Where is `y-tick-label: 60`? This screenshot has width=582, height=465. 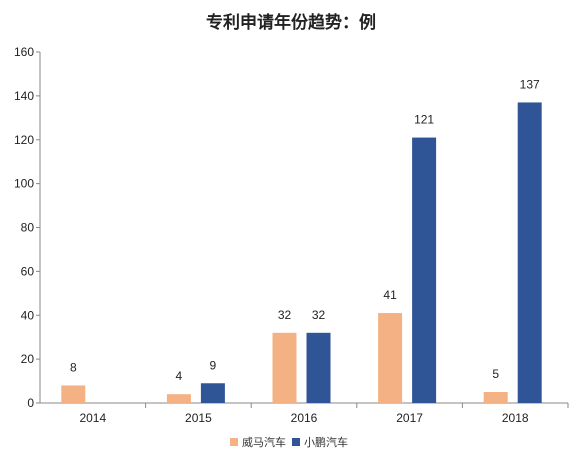 y-tick-label: 60 is located at coordinates (28, 271).